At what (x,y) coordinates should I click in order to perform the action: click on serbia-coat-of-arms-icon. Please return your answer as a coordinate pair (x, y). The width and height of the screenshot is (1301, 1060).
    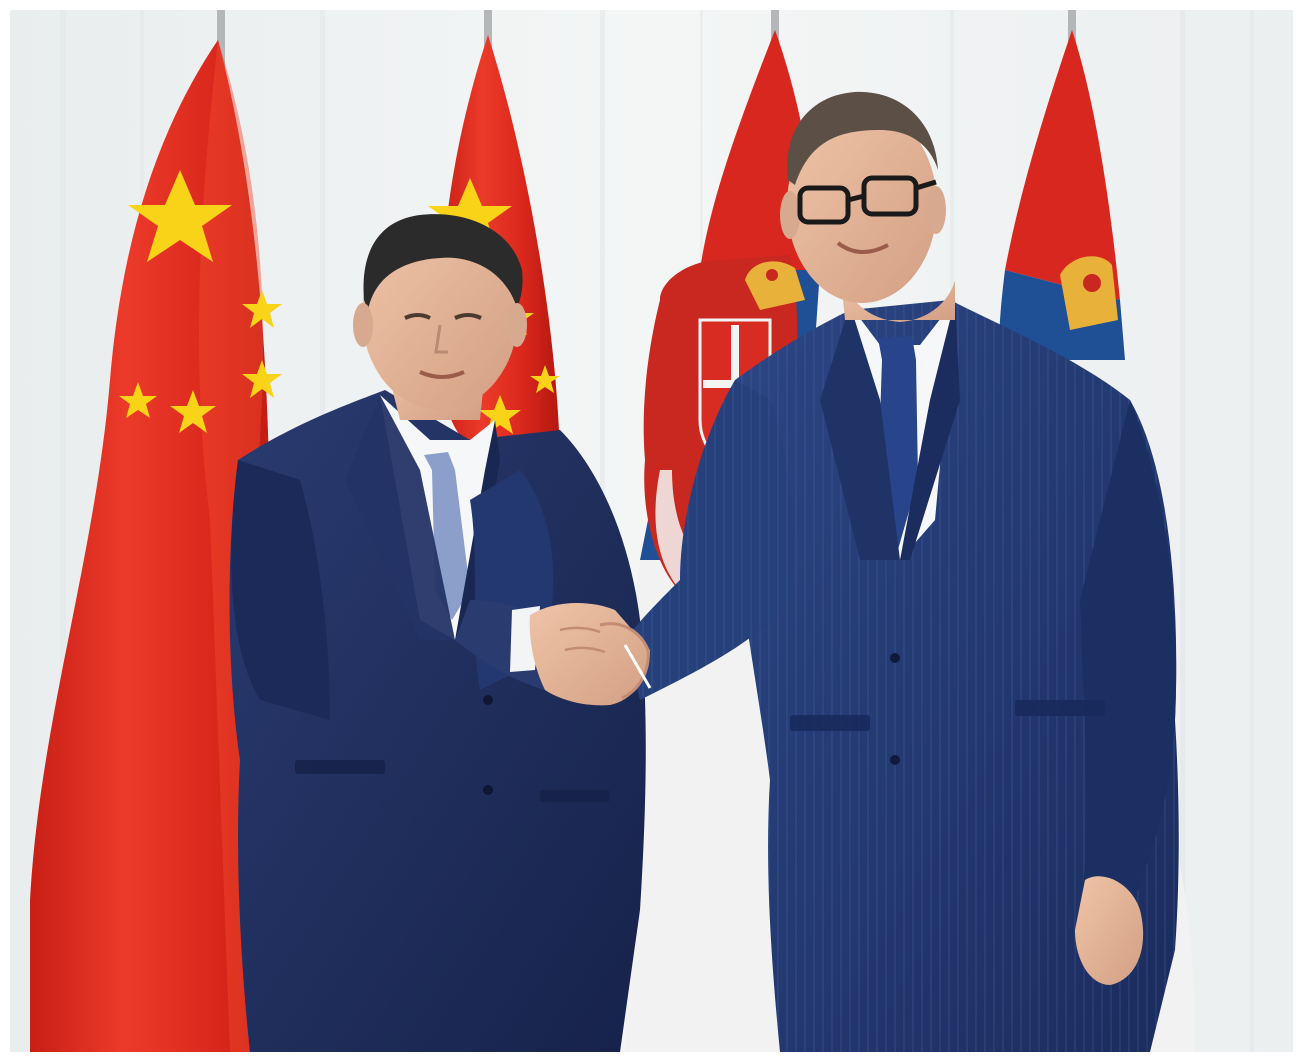
    Looking at the image, I should click on (1089, 293).